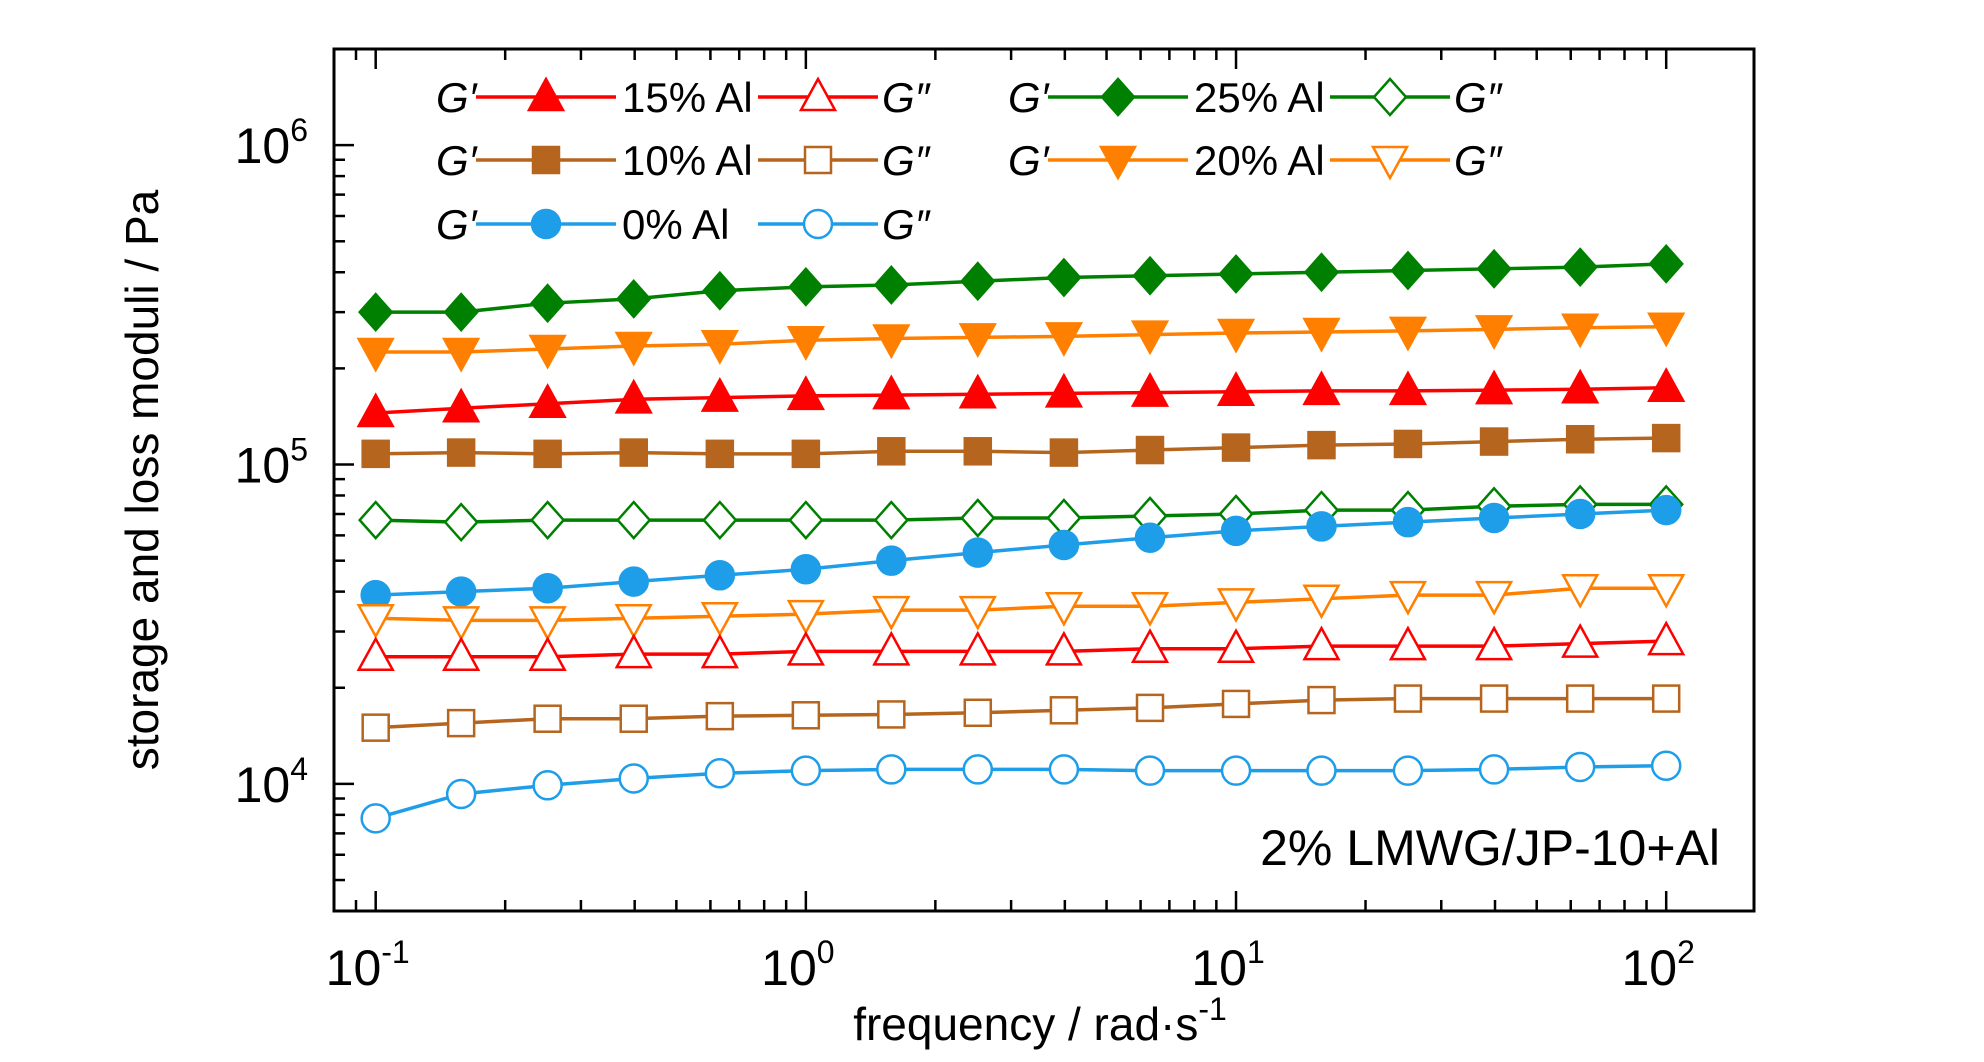  I want to click on series-10Al-storage, so click(1021, 446).